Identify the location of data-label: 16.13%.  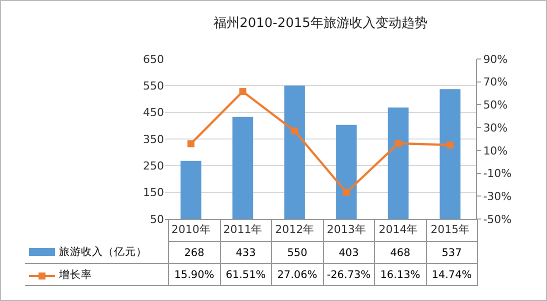
(400, 275).